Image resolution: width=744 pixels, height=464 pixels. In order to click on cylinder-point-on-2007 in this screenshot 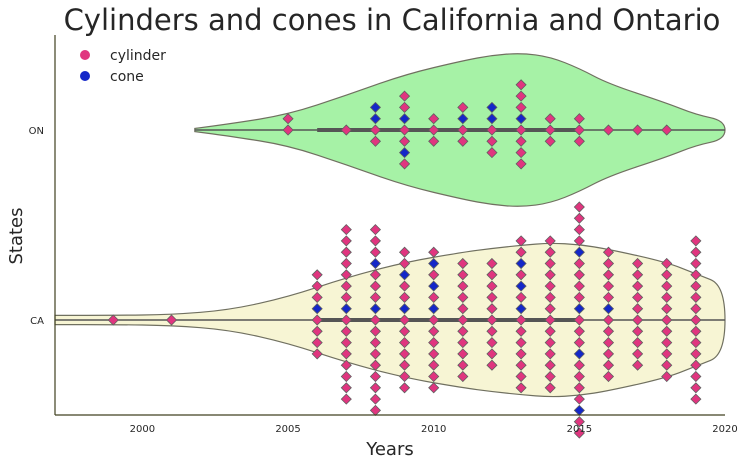, I will do `click(346, 130)`.